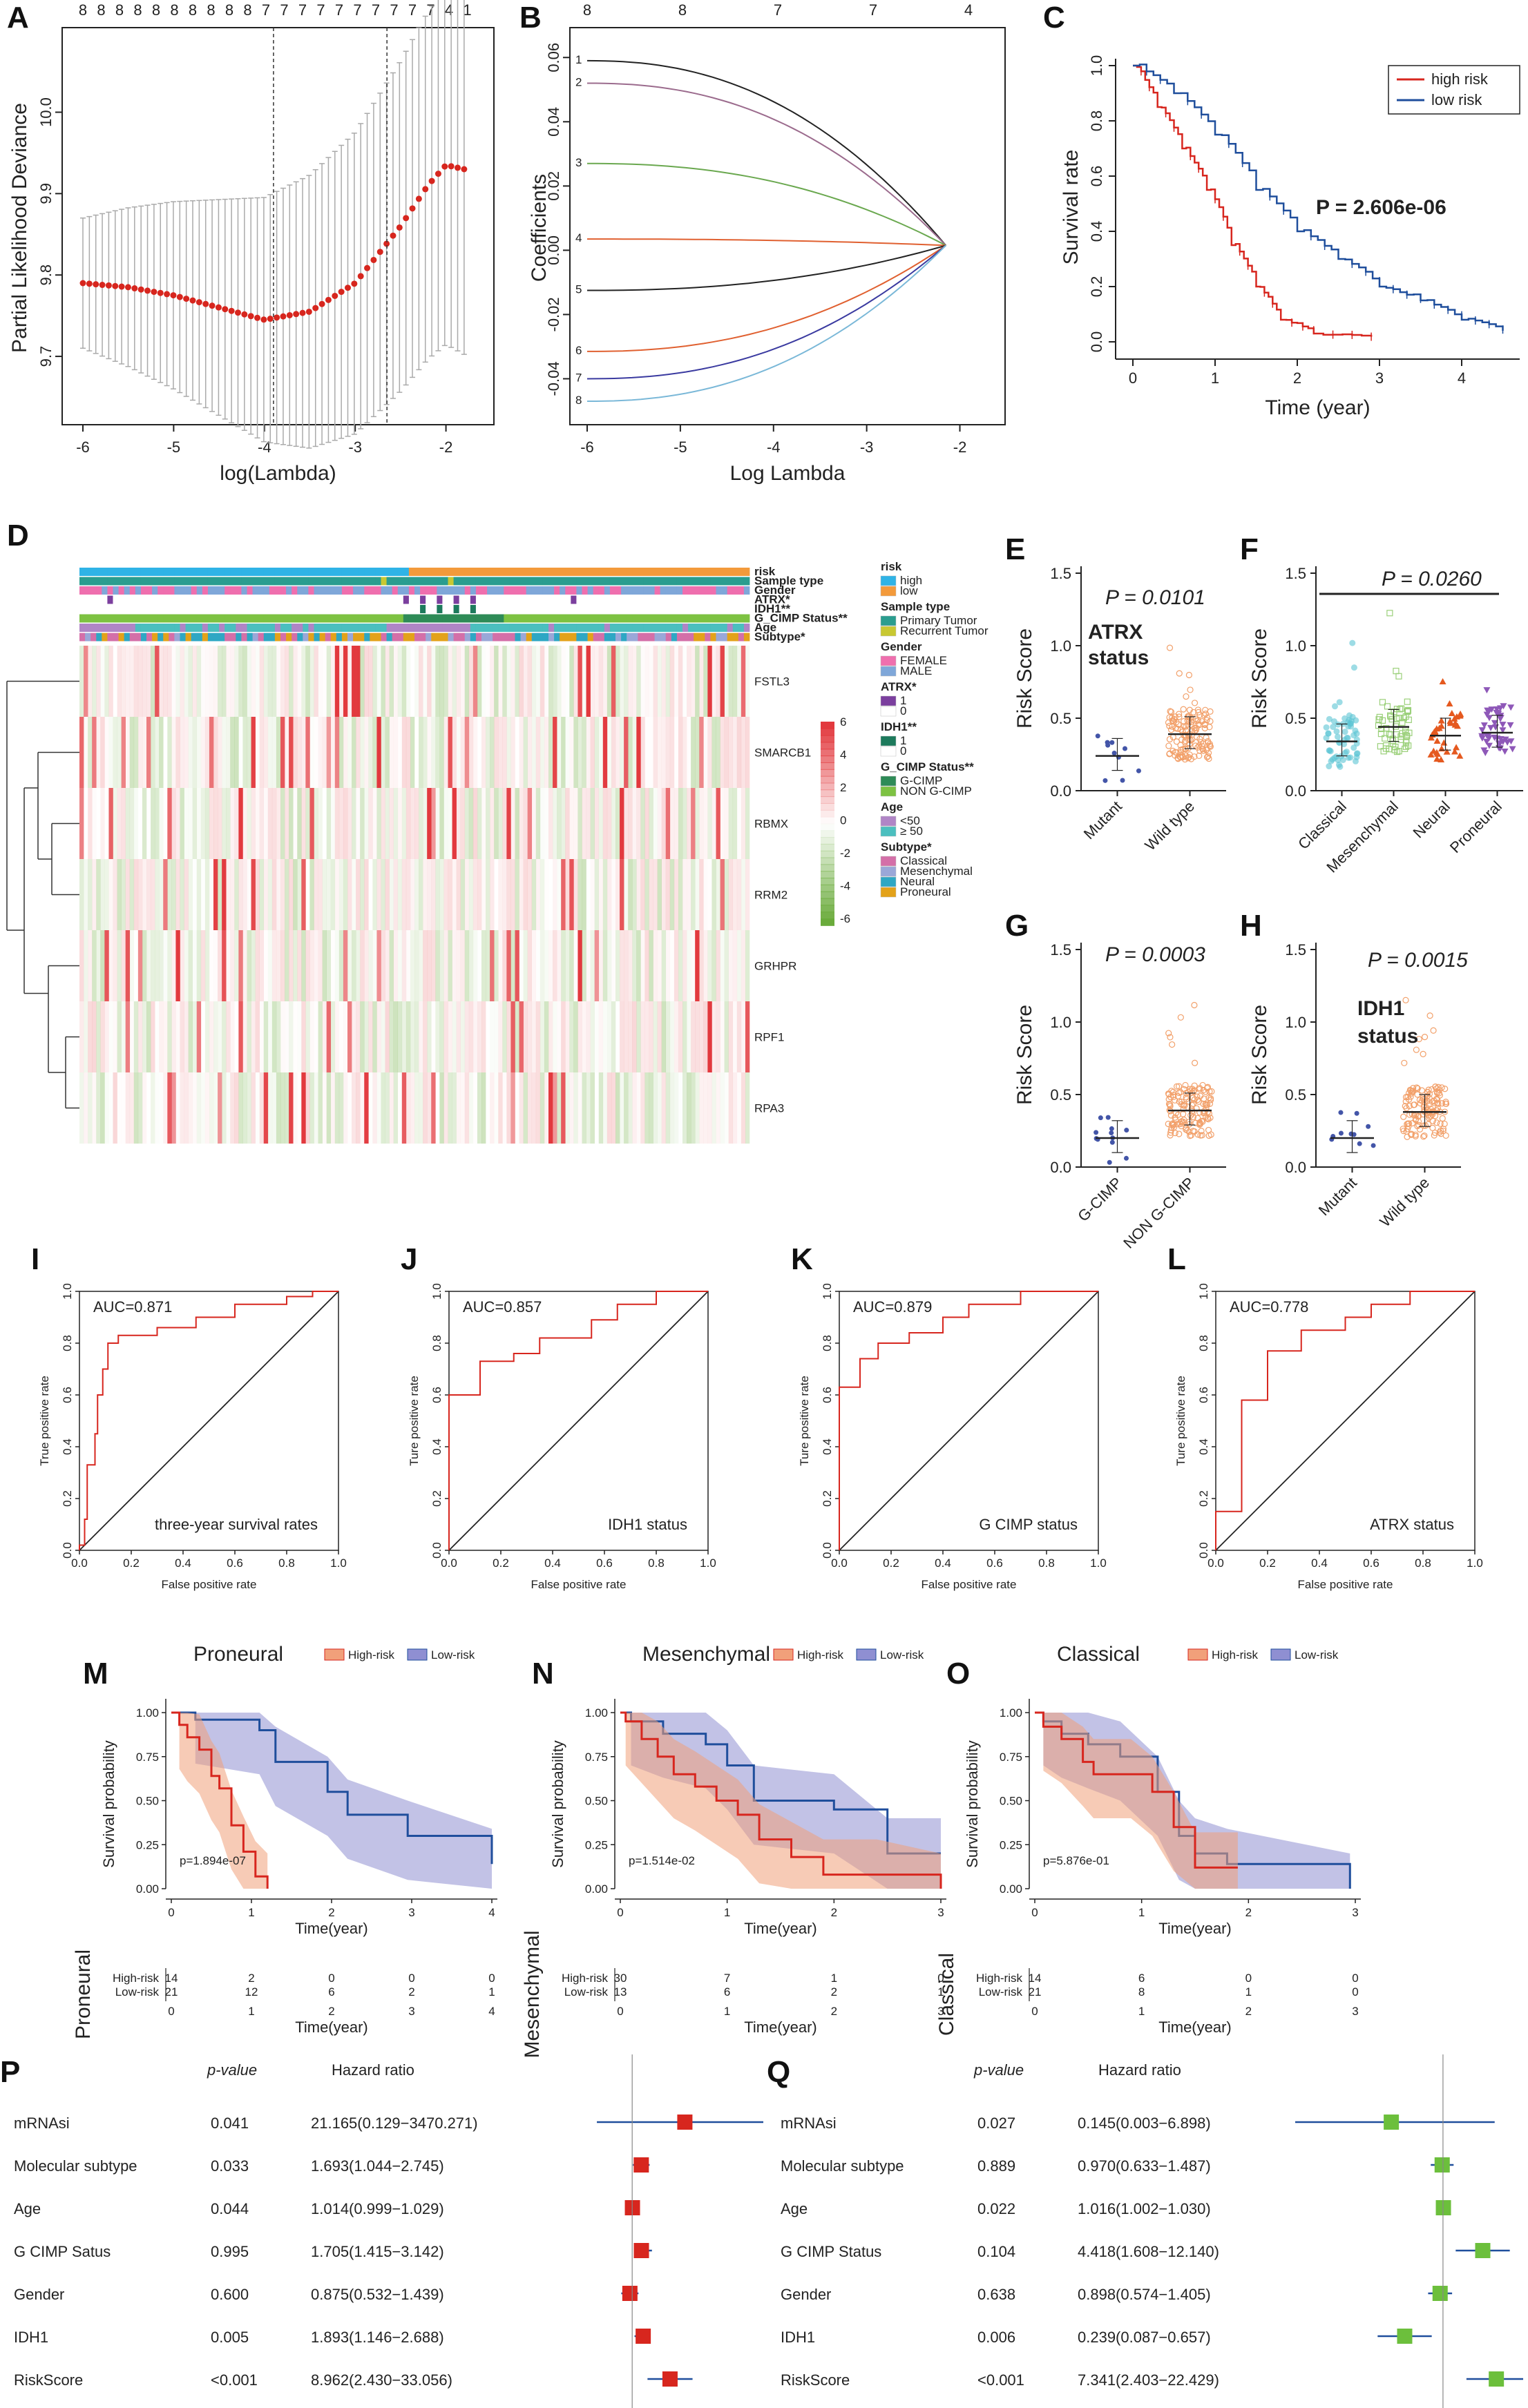 The width and height of the screenshot is (1528, 2408). Describe the element at coordinates (1061, 791) in the screenshot. I see `y-tick-label: 0.0` at that location.